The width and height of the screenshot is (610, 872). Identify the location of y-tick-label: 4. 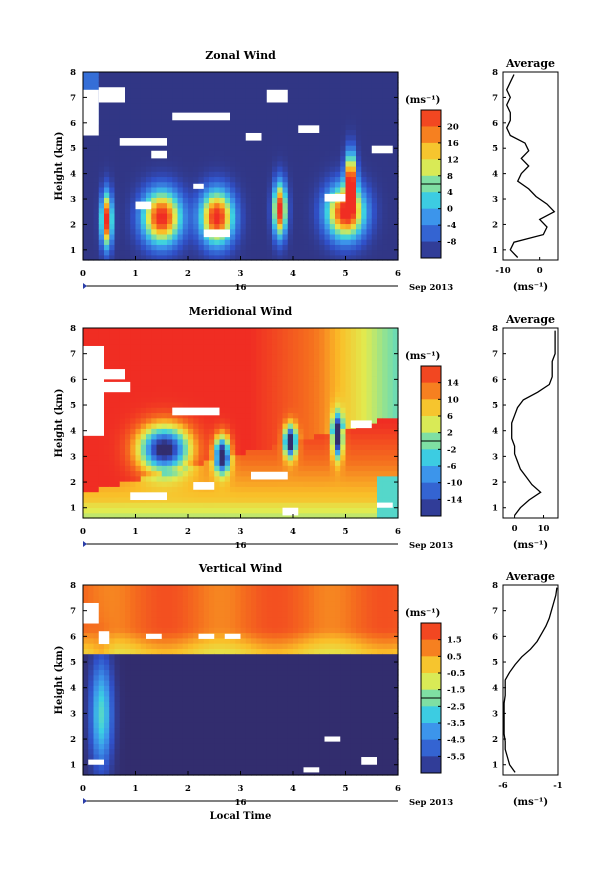
(73, 175).